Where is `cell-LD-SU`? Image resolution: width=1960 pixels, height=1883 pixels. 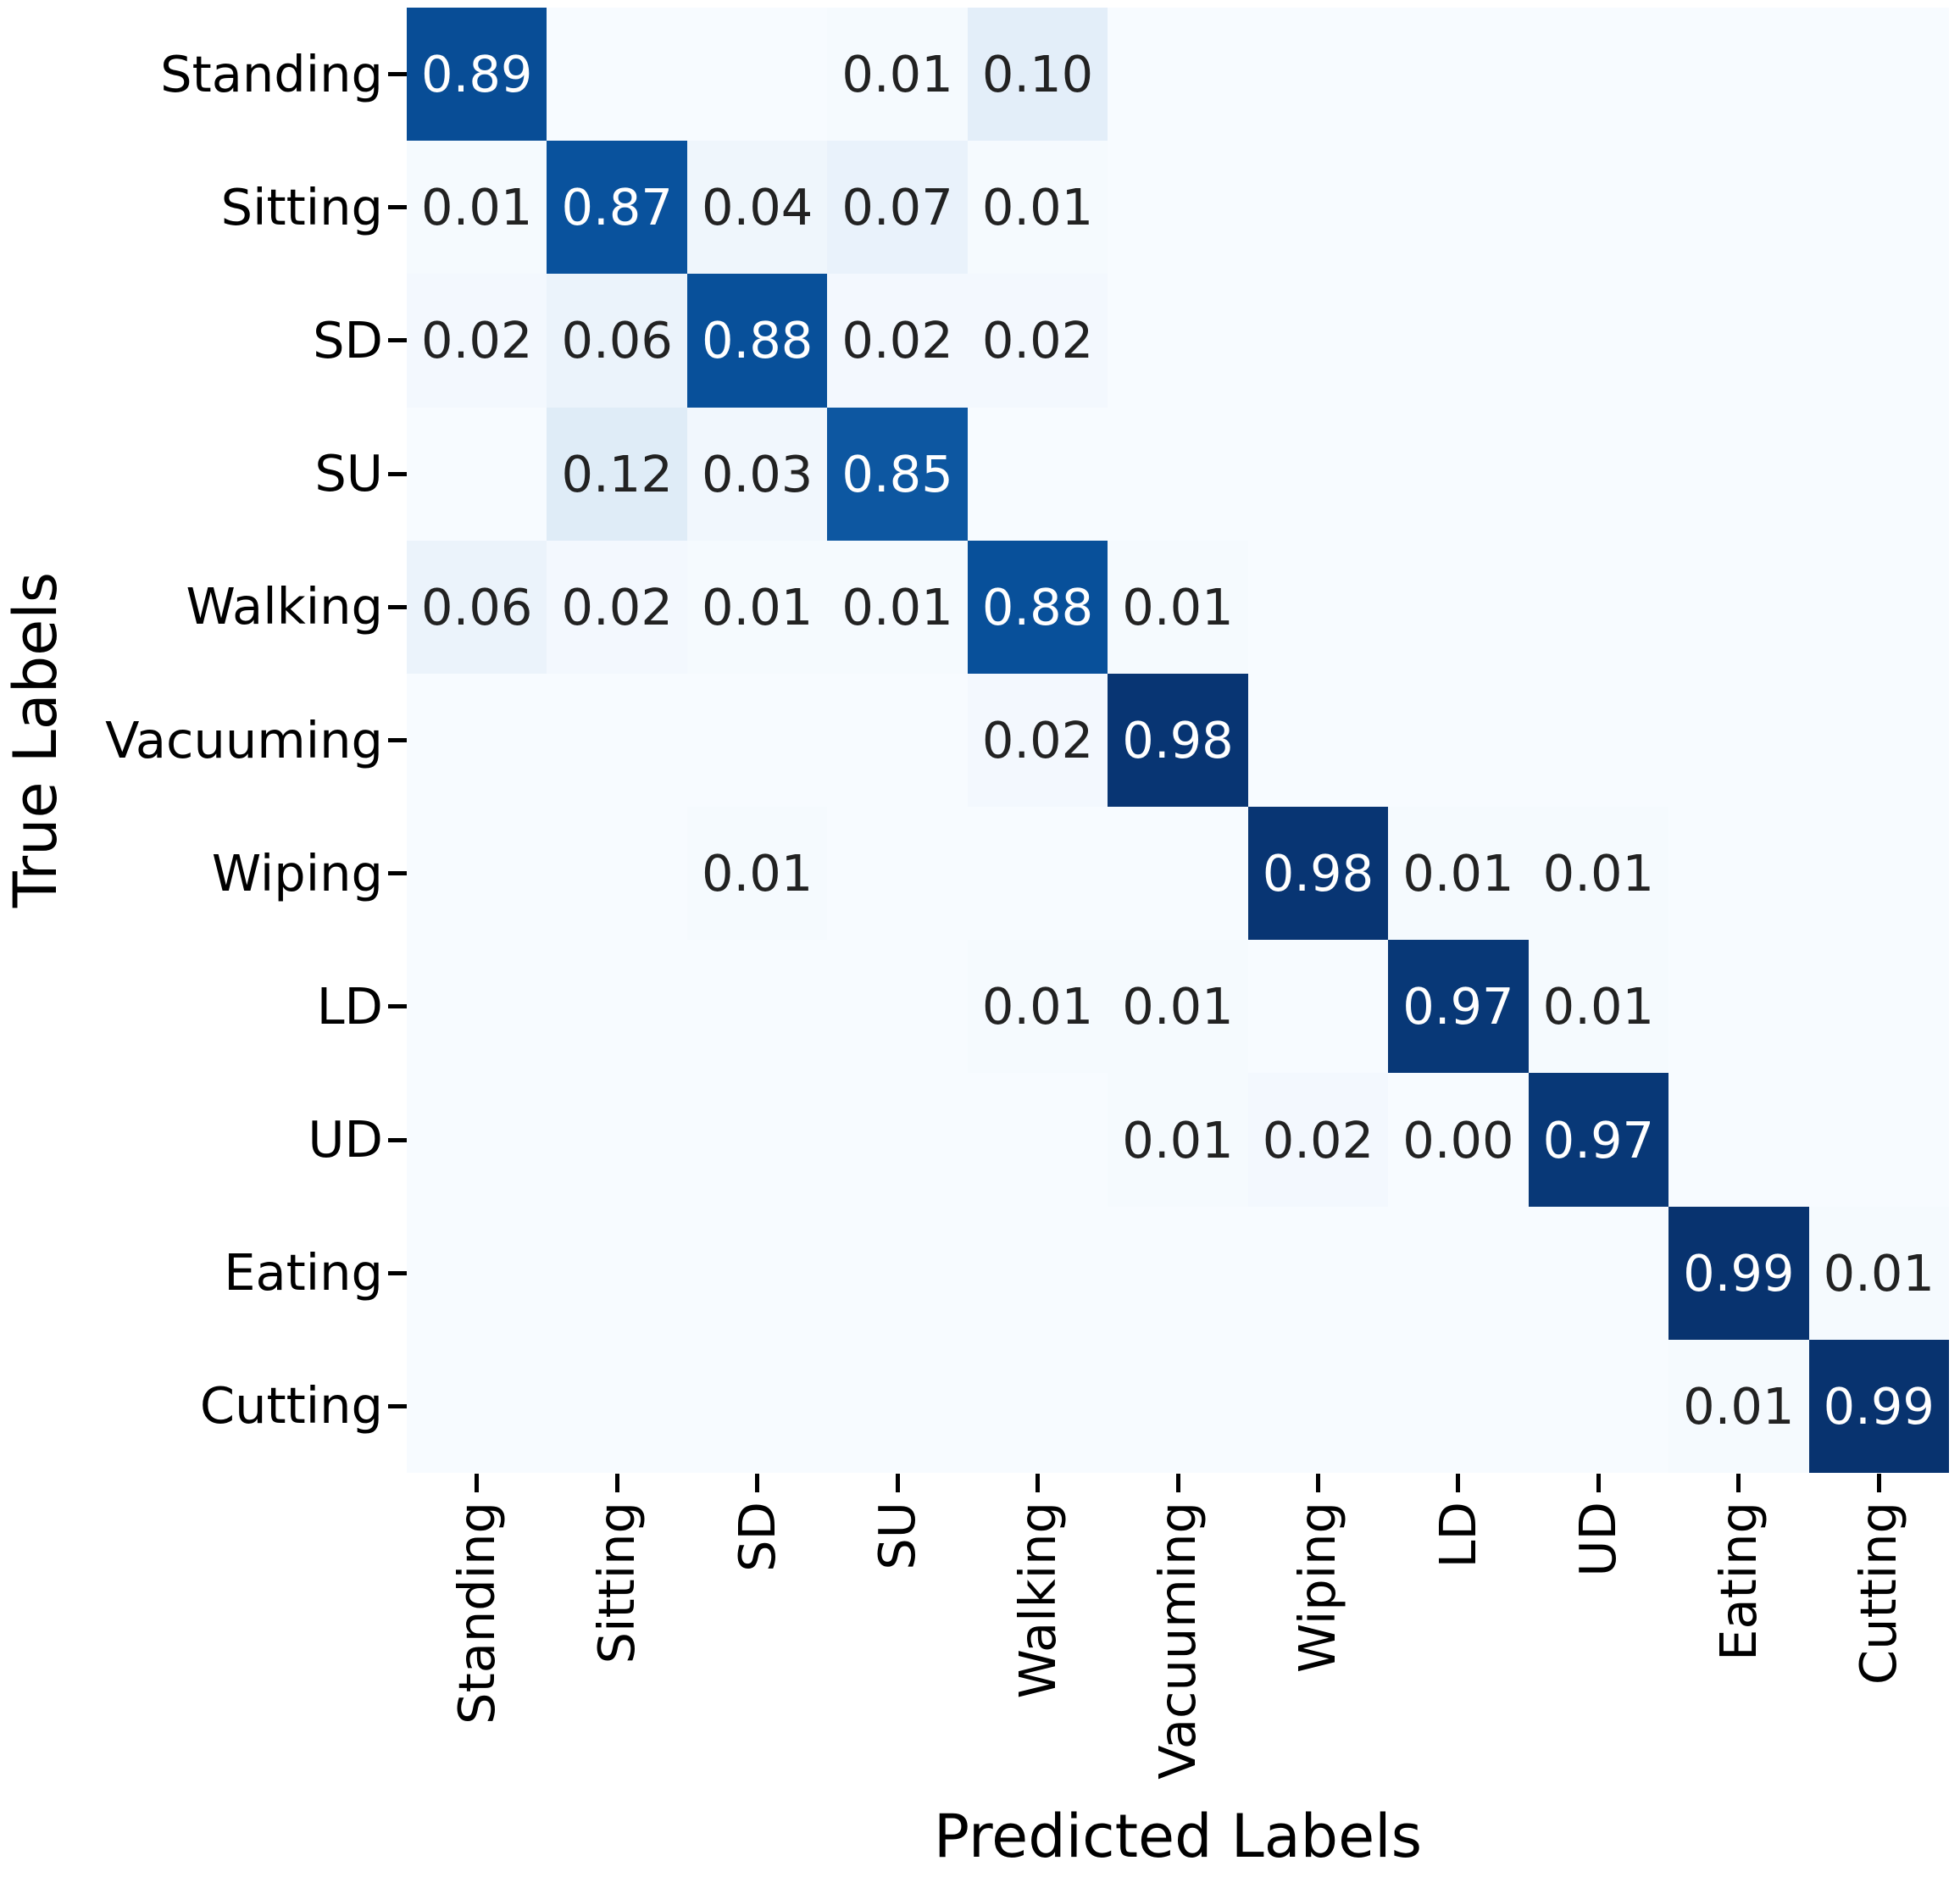 cell-LD-SU is located at coordinates (897, 1007).